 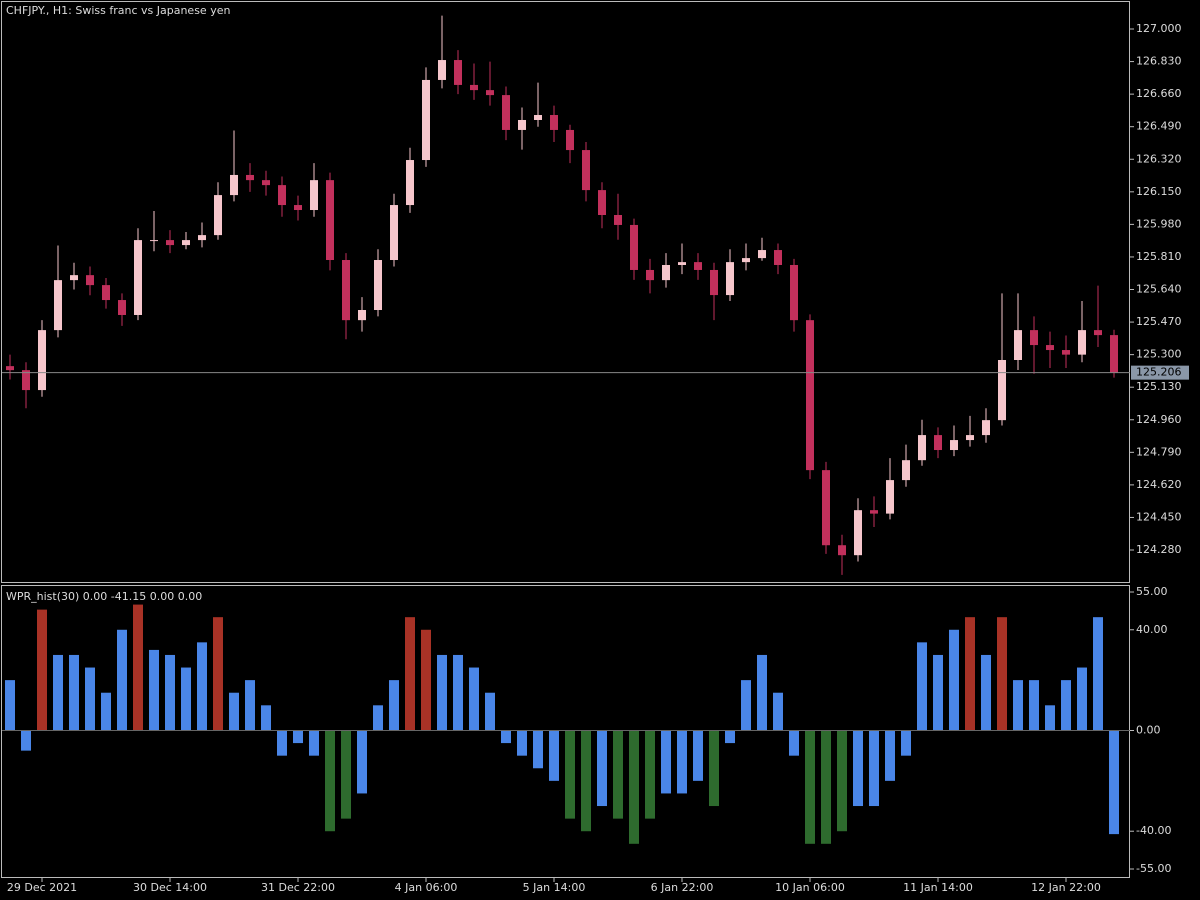 I want to click on y-tick-label: 126.830, so click(x=1159, y=61).